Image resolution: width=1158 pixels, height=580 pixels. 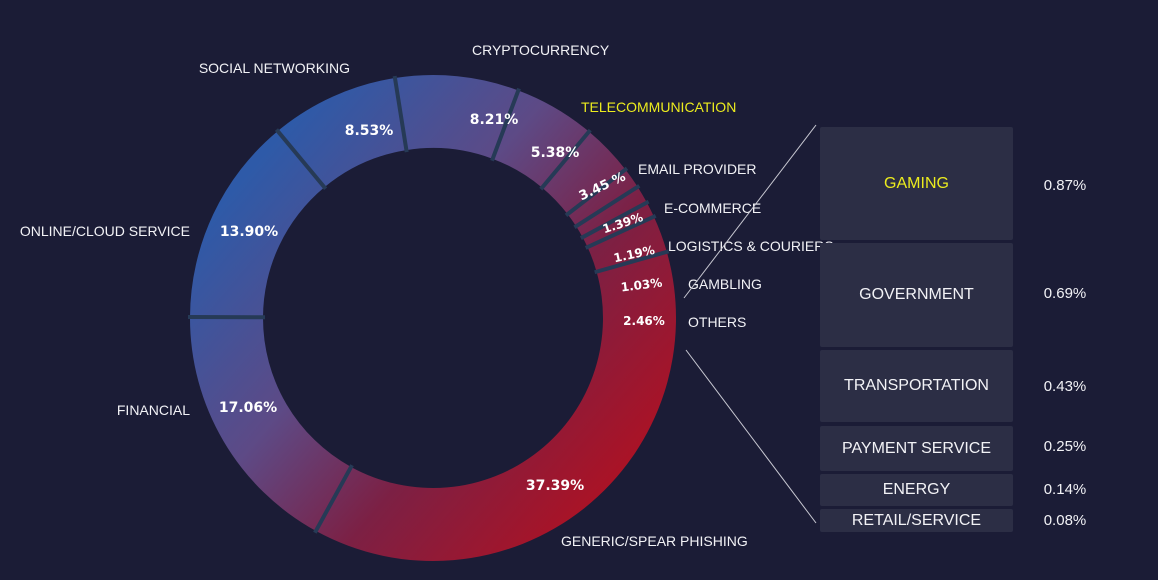 What do you see at coordinates (1065, 520) in the screenshot?
I see `breakdown-row-value: 0.08%` at bounding box center [1065, 520].